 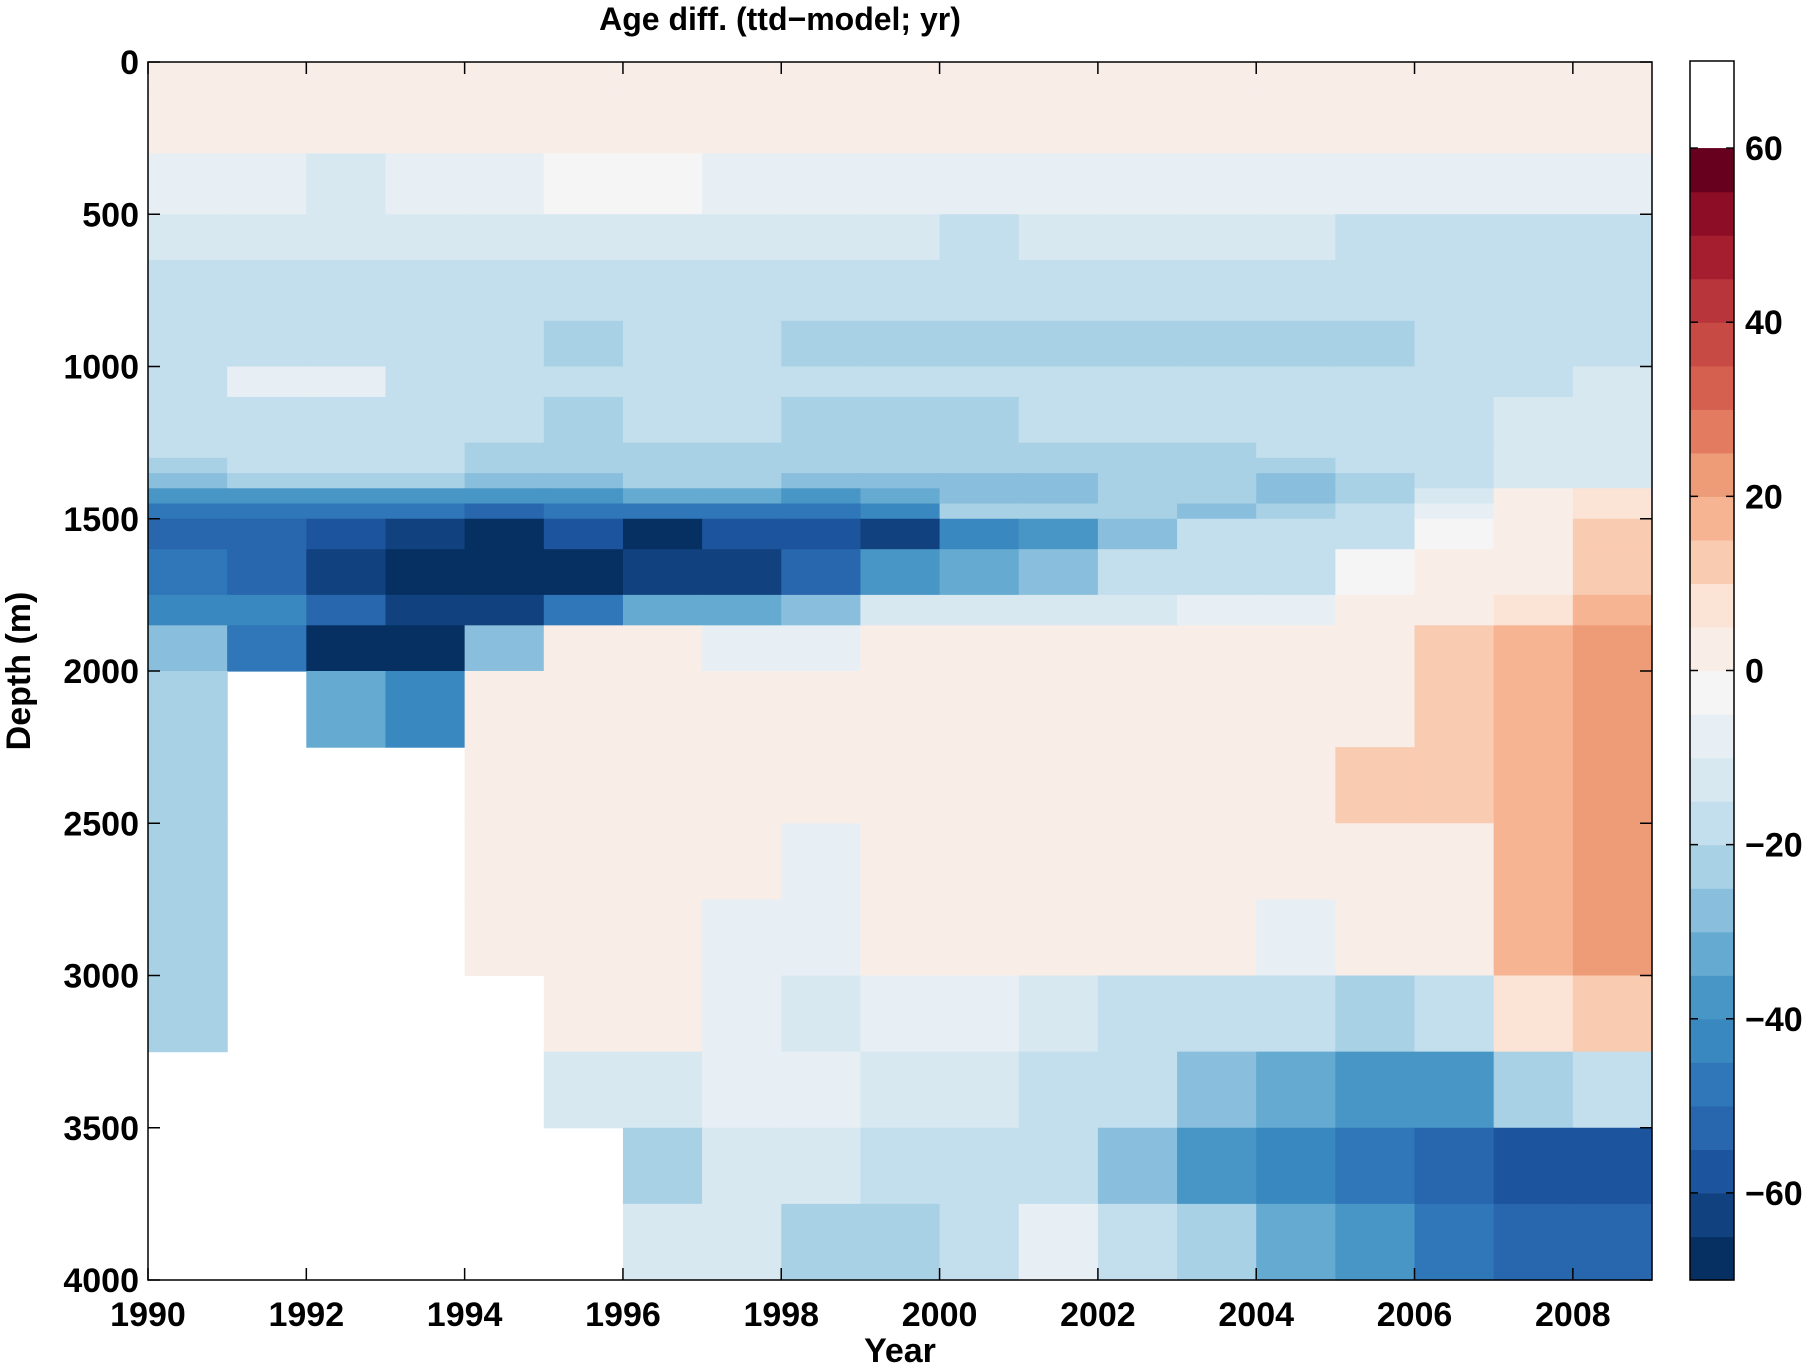 What do you see at coordinates (781, 1315) in the screenshot?
I see `x-tick-label: 1998` at bounding box center [781, 1315].